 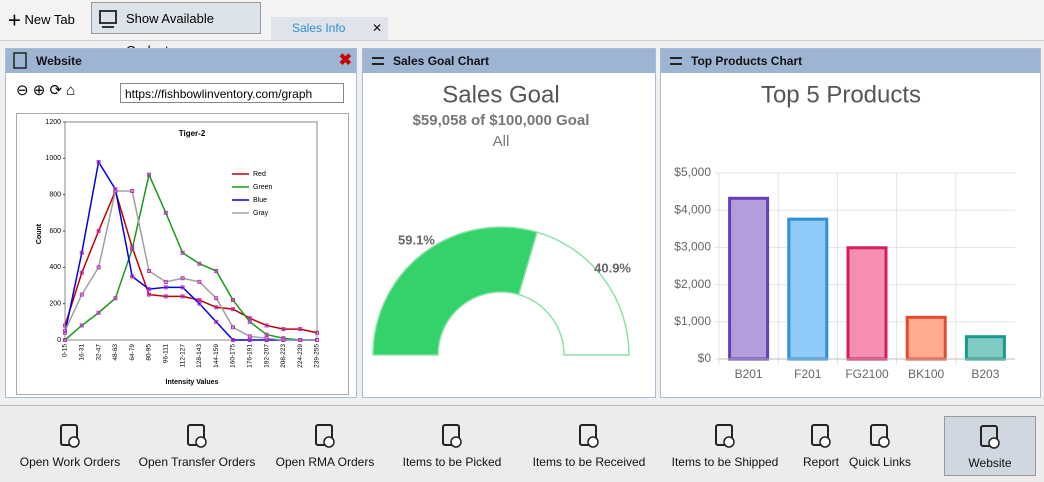 What do you see at coordinates (300, 356) in the screenshot?
I see `x-tick-label: 224-239` at bounding box center [300, 356].